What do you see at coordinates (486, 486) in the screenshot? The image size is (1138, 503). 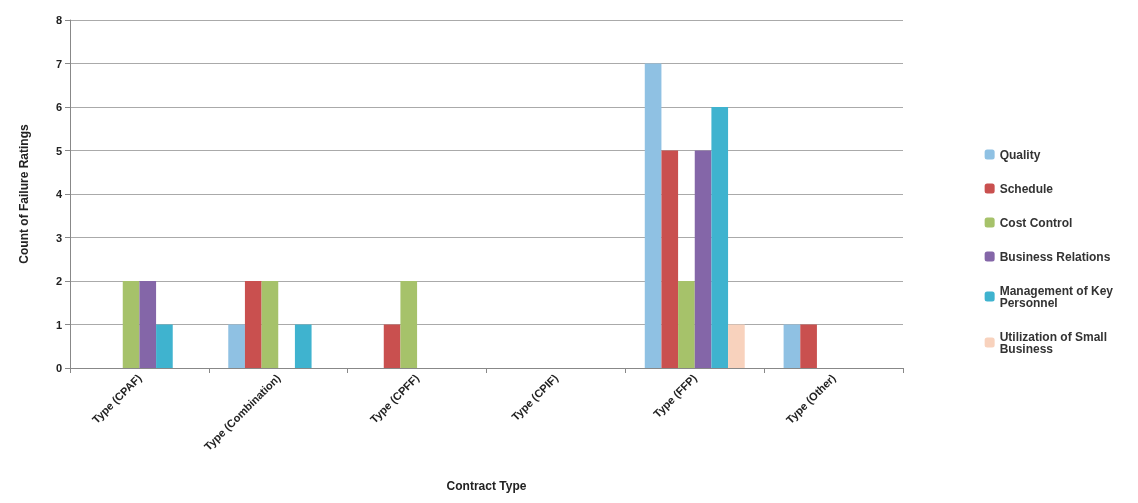 I see `x-axis-title: Contract Type` at bounding box center [486, 486].